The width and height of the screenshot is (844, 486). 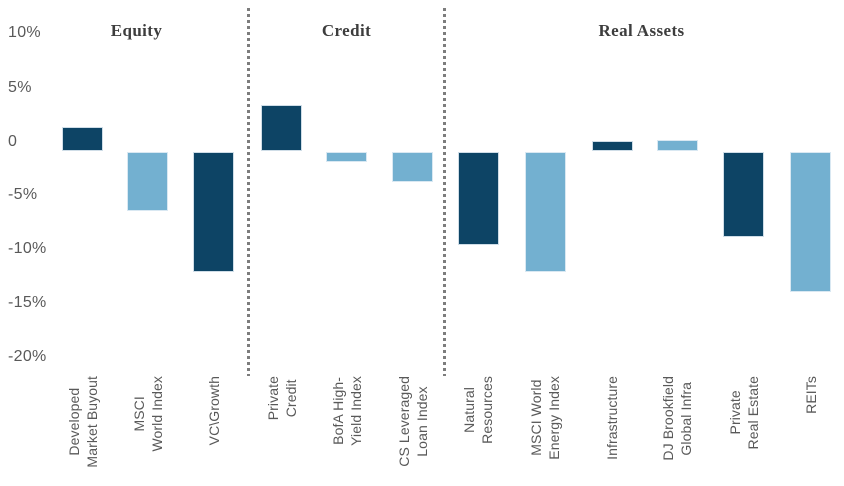 What do you see at coordinates (677, 418) in the screenshot?
I see `category-label-dj-brookfield-global-infra: DJ Brookfield Global Infra` at bounding box center [677, 418].